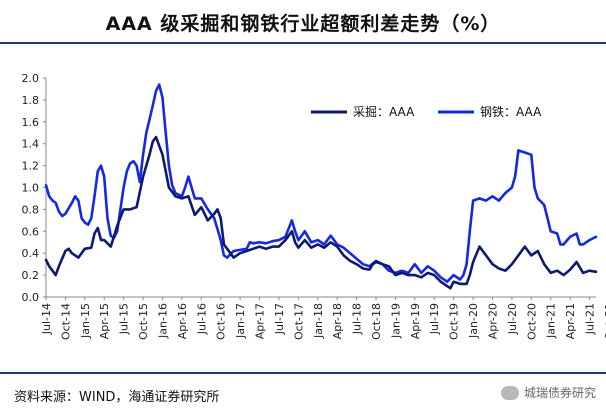  I want to click on x-tick-label: Jul-19, so click(434, 319).